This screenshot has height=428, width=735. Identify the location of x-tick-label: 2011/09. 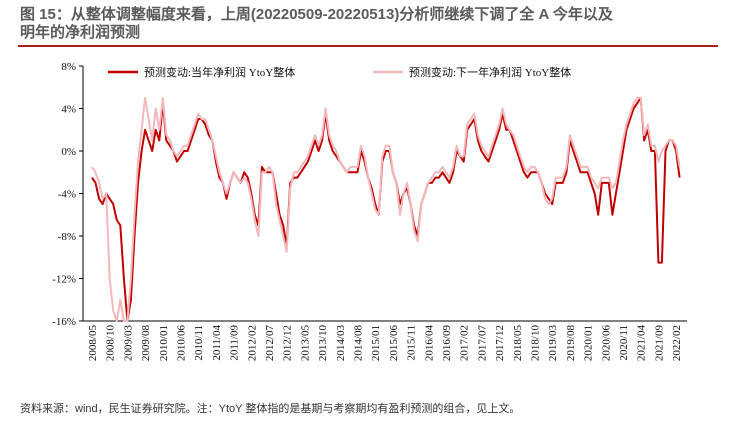
(235, 343).